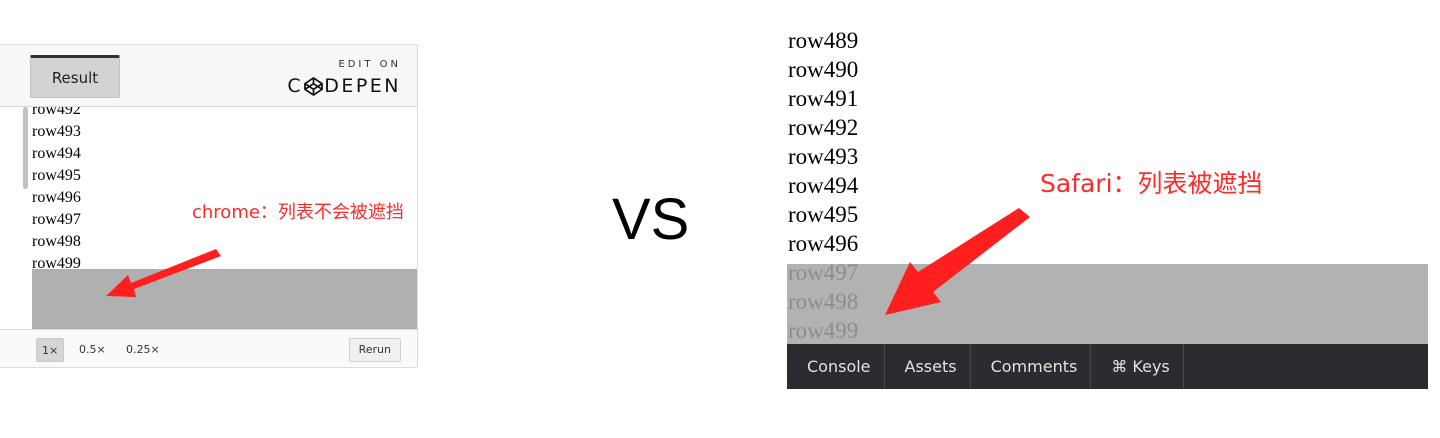  I want to click on codepen-logo-c: C, so click(295, 86).